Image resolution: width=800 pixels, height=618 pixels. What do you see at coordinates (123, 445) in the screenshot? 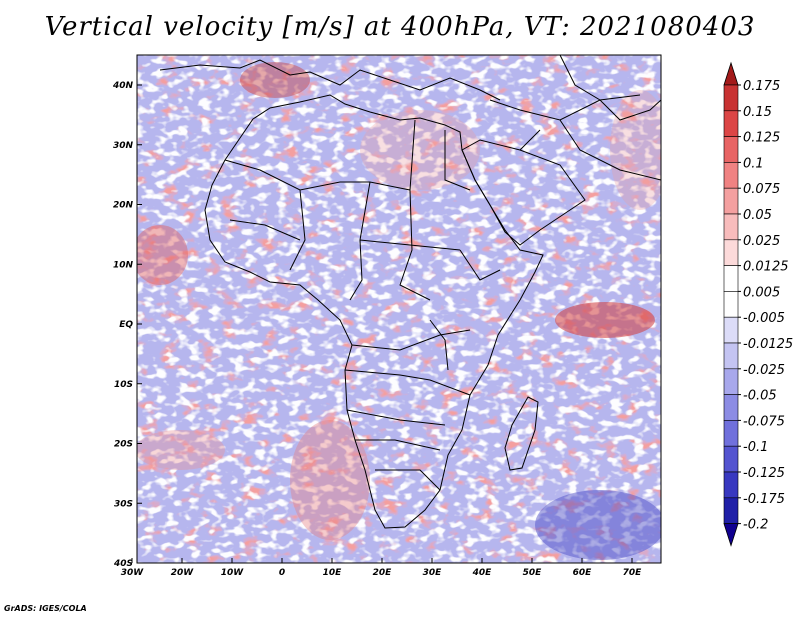
I see `lat-tick-label: 20S` at bounding box center [123, 445].